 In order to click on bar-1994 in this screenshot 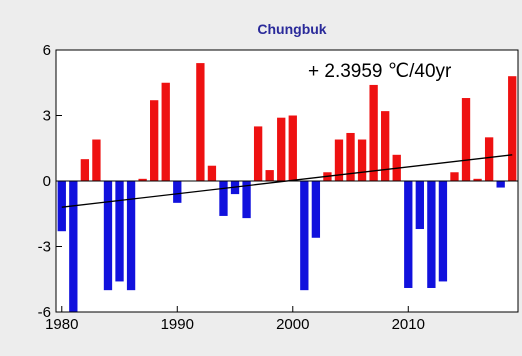, I will do `click(223, 198)`.